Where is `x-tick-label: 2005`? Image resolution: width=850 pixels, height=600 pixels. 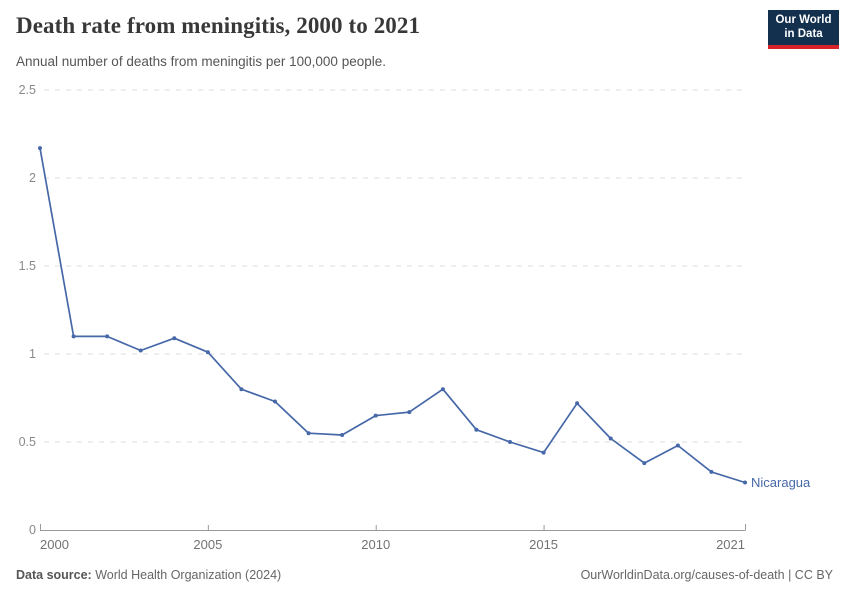
x-tick-label: 2005 is located at coordinates (207, 544).